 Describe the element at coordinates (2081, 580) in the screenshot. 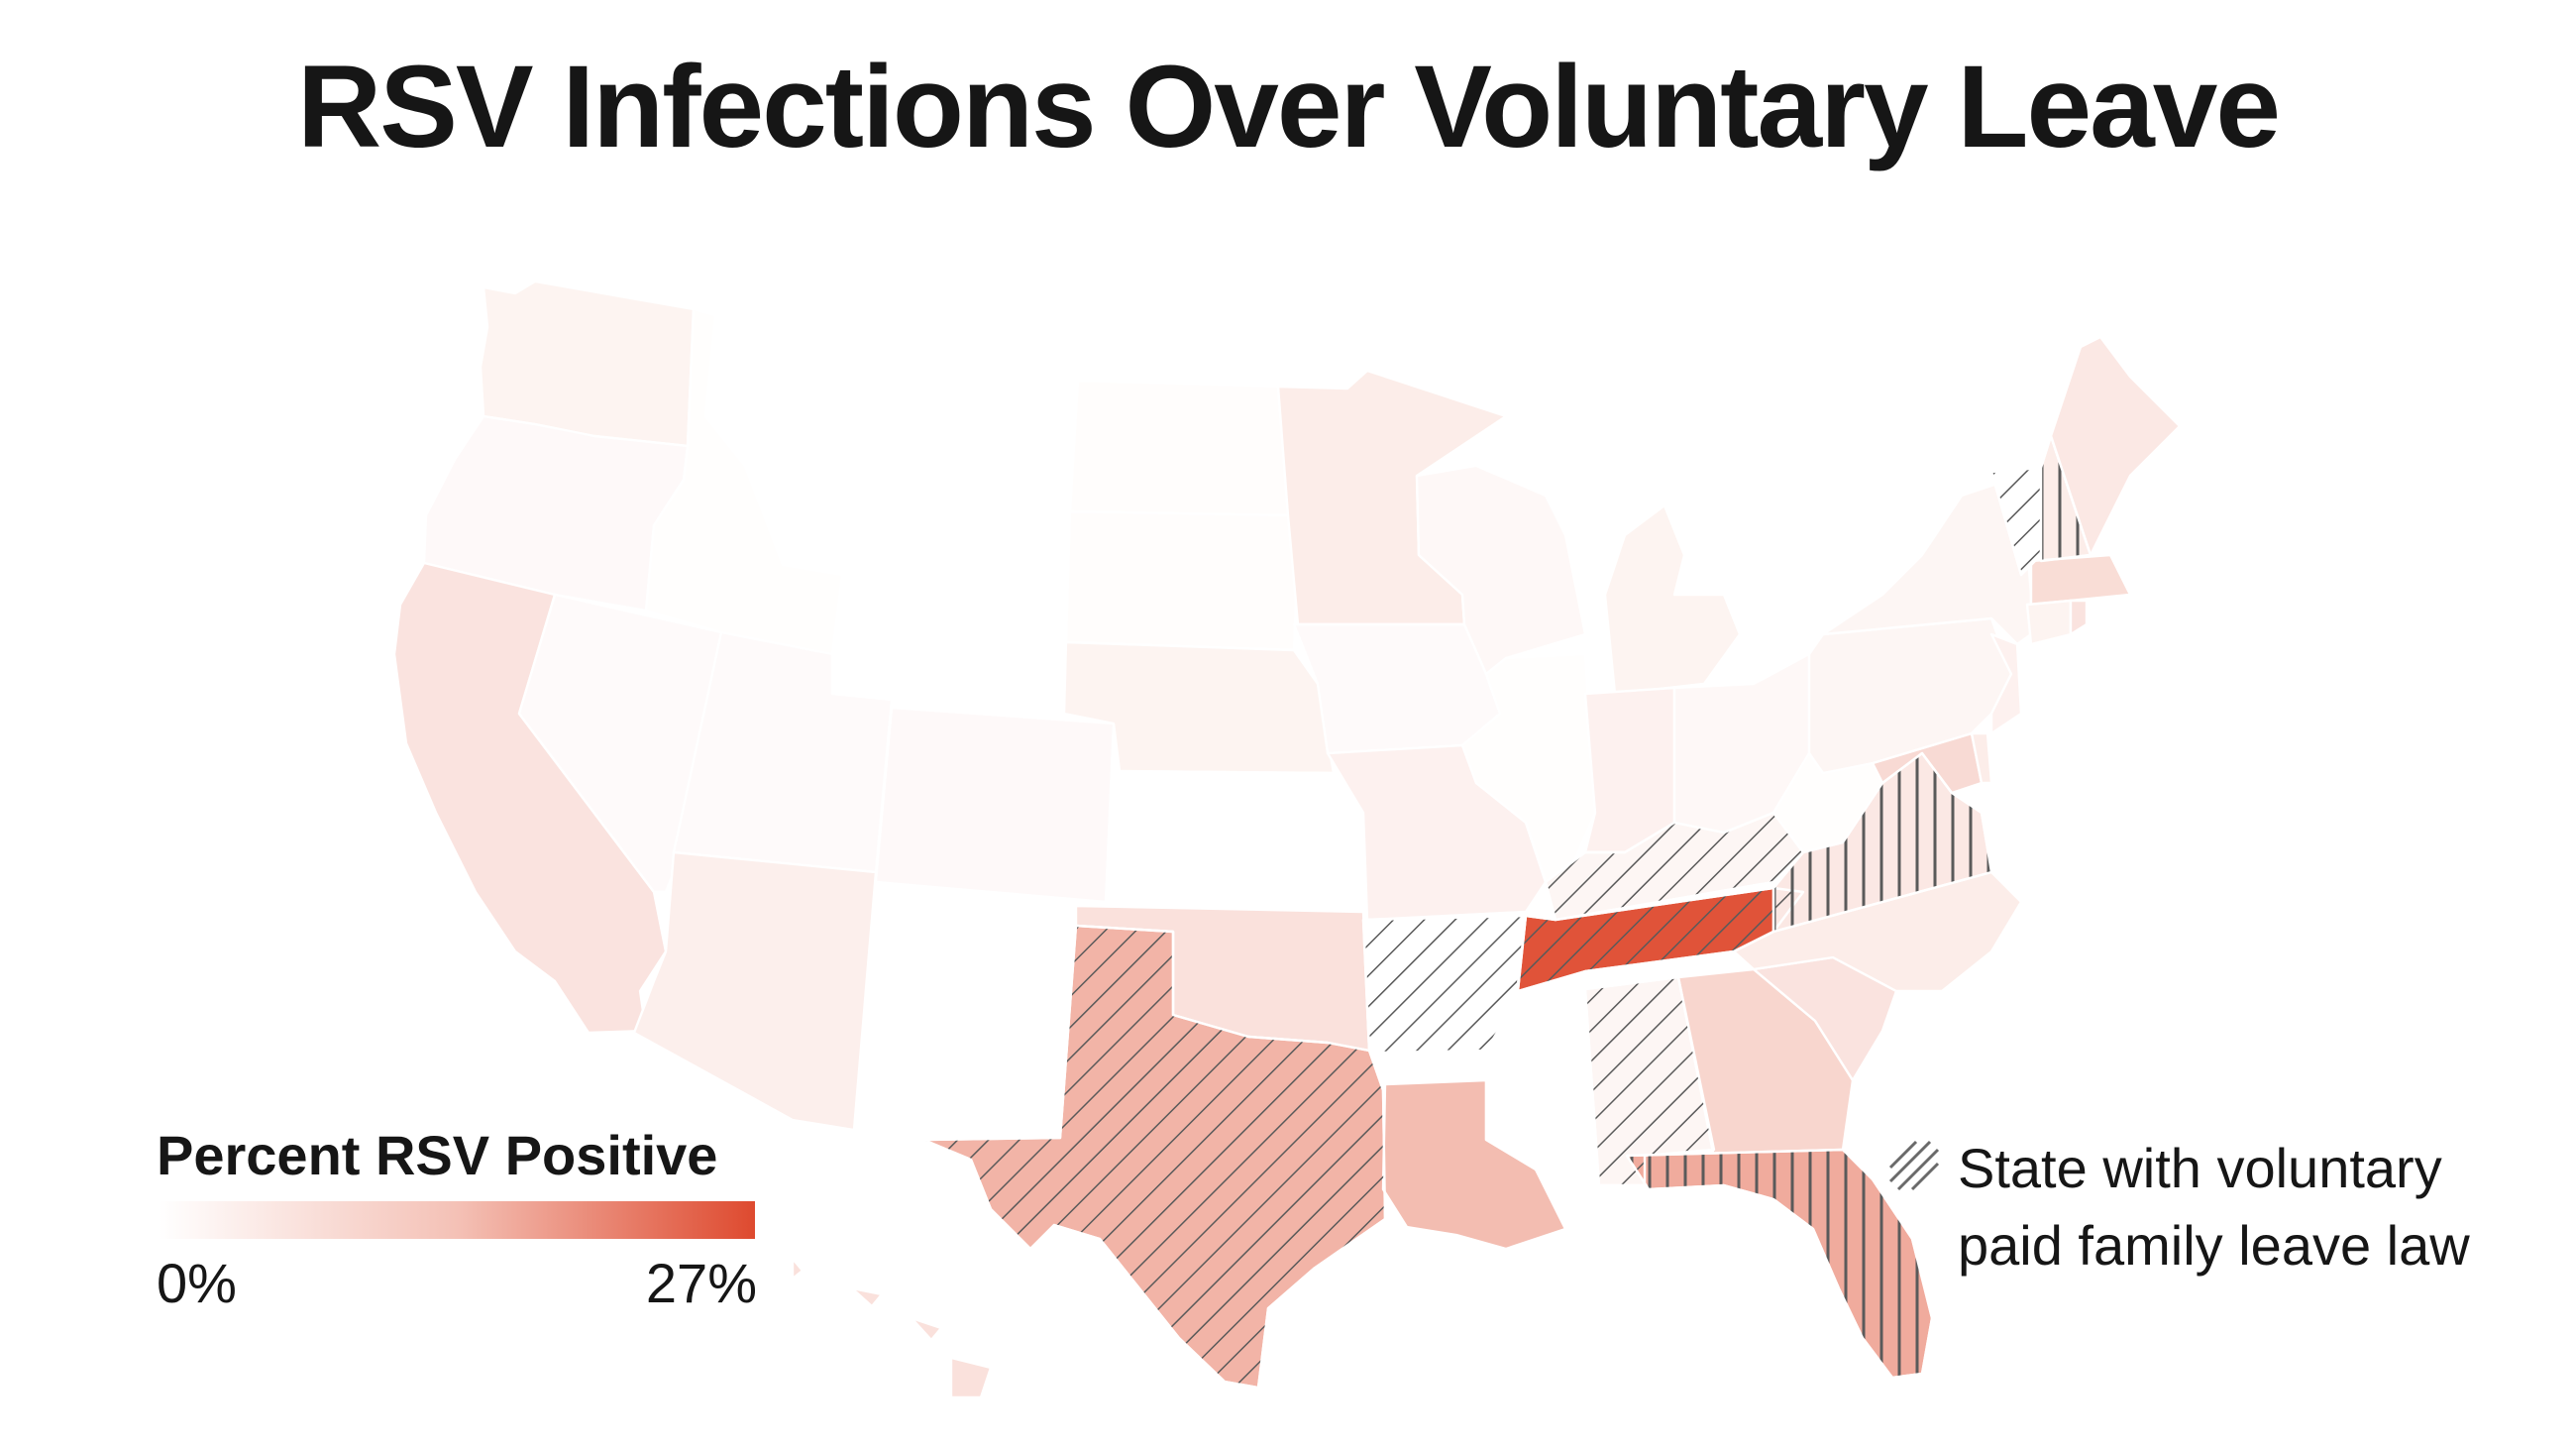

I see `state-MA` at that location.